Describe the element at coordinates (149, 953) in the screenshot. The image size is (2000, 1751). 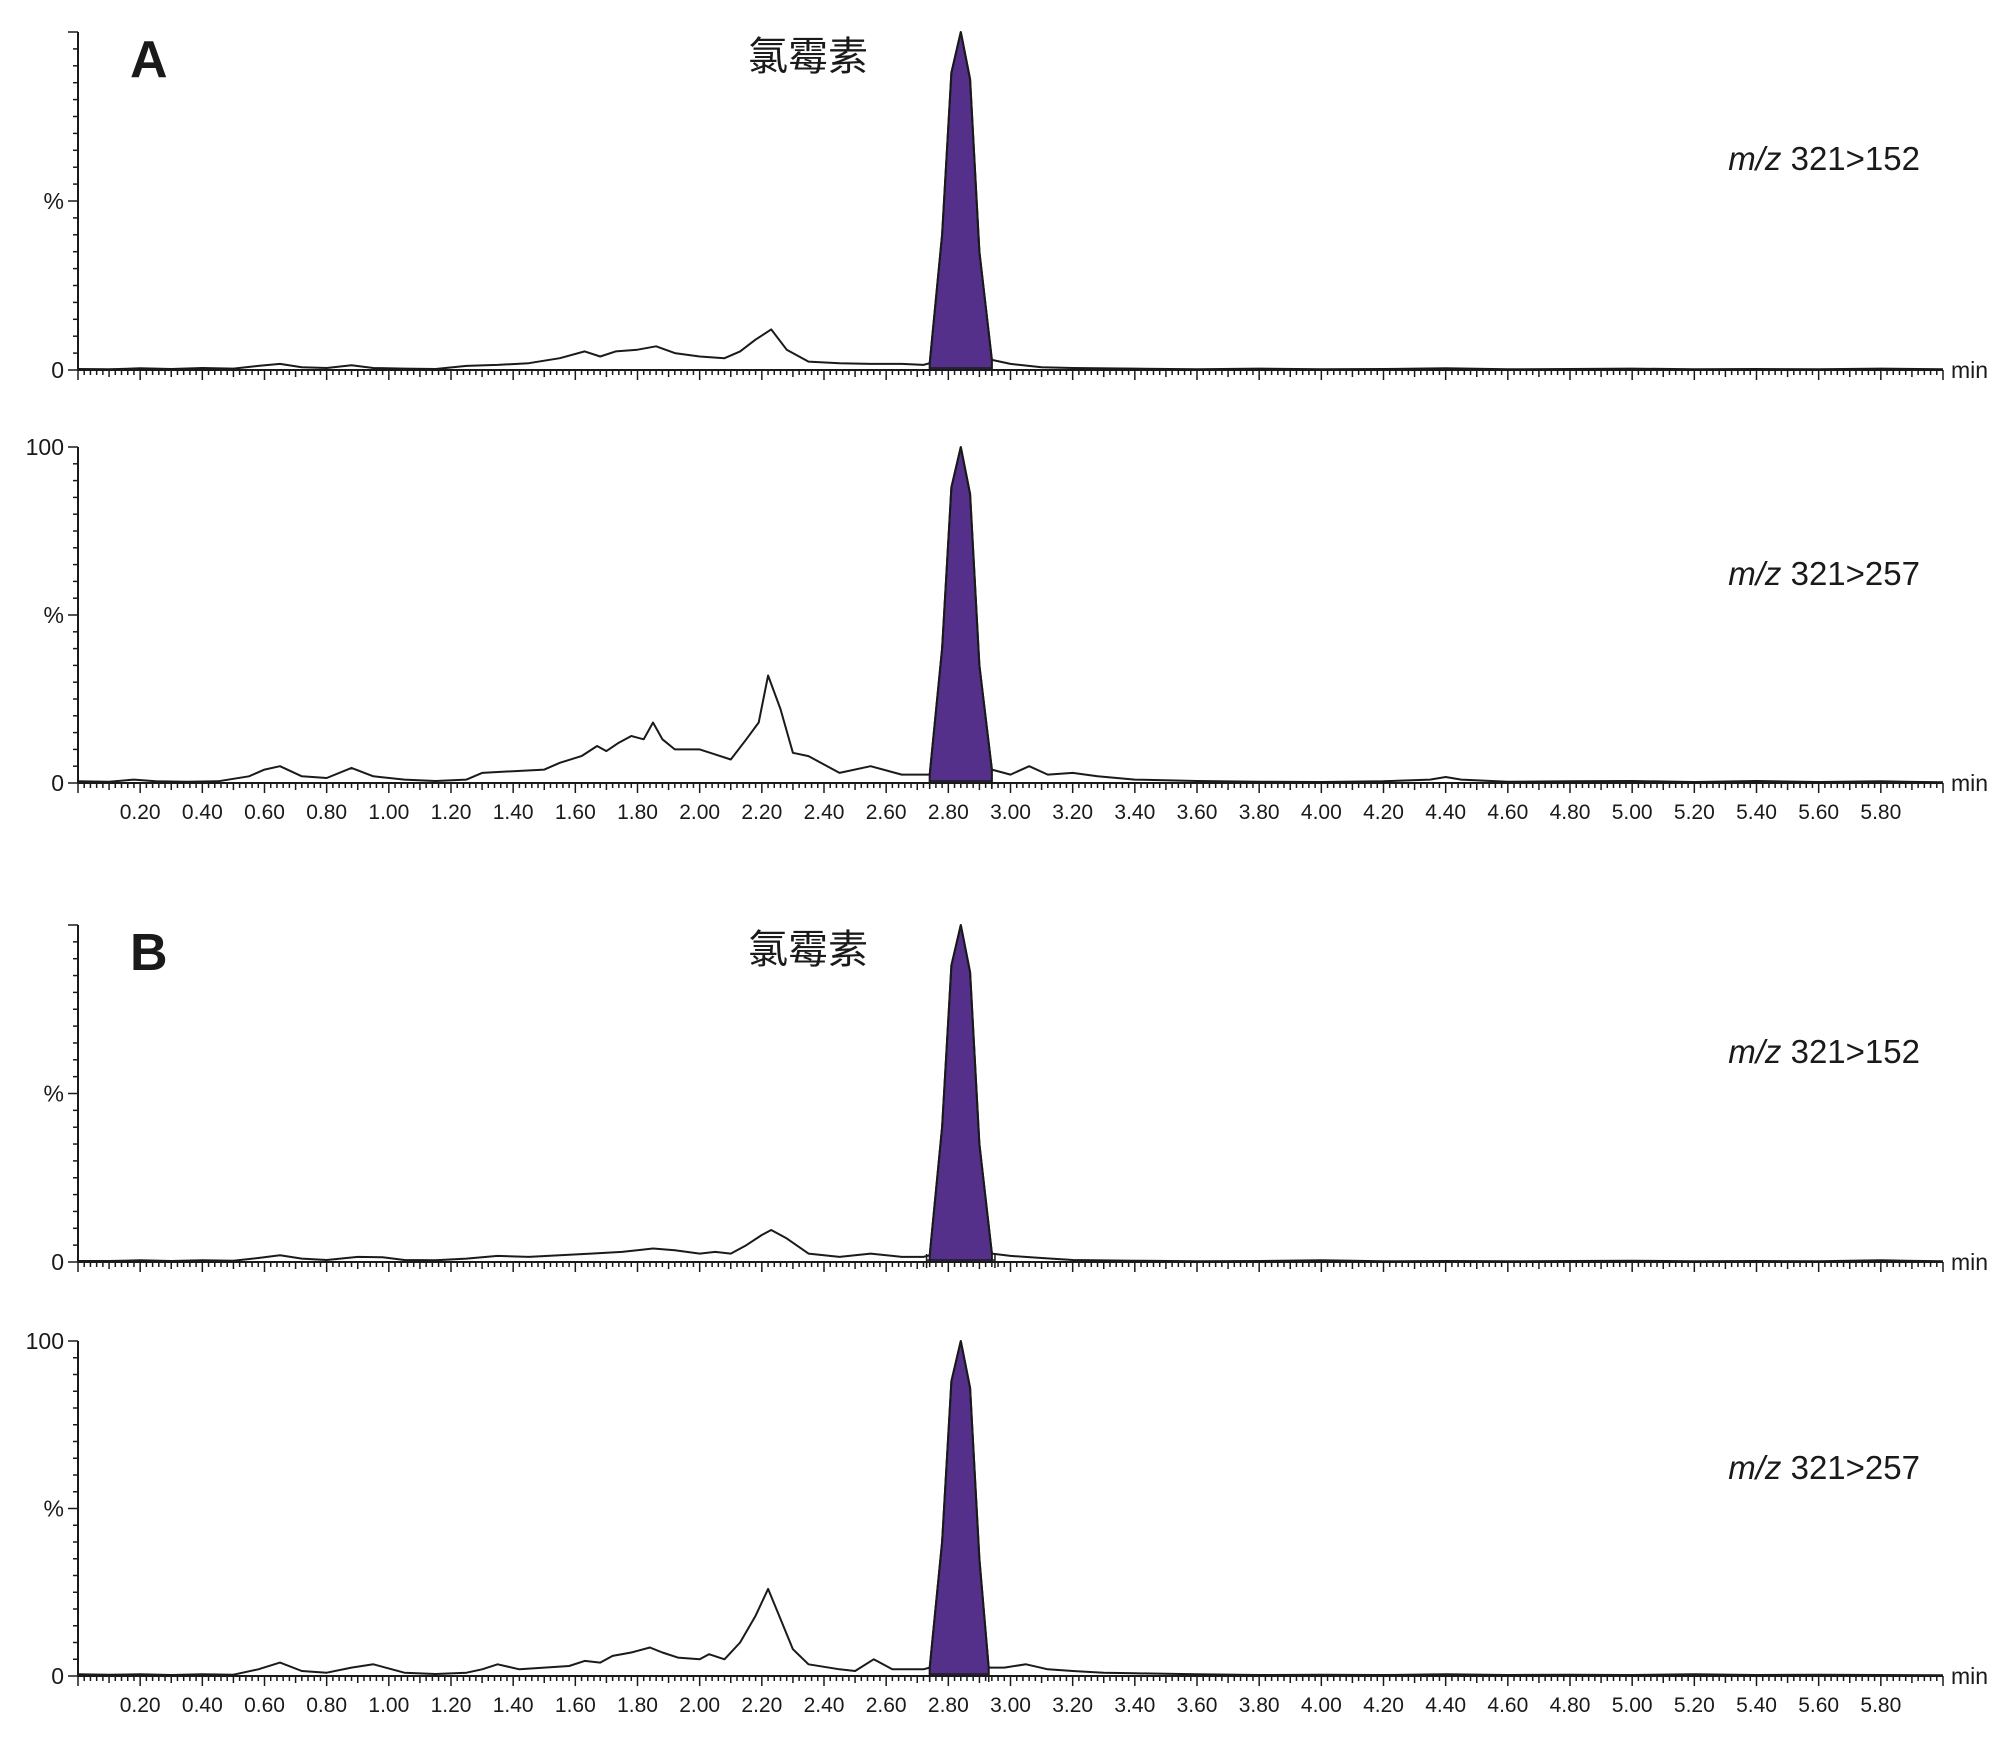
I see `panel-letter: B` at that location.